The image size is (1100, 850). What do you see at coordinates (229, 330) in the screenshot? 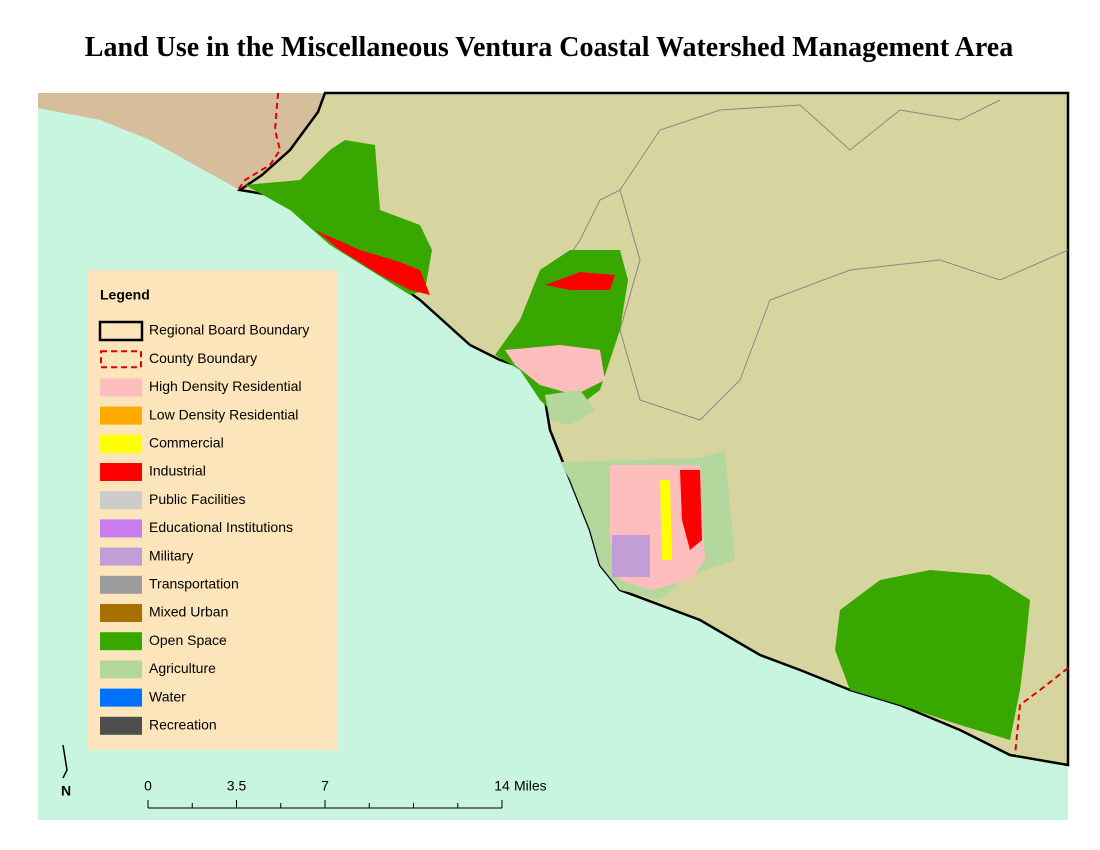
I see `legend-label: Regional Board Boundary` at bounding box center [229, 330].